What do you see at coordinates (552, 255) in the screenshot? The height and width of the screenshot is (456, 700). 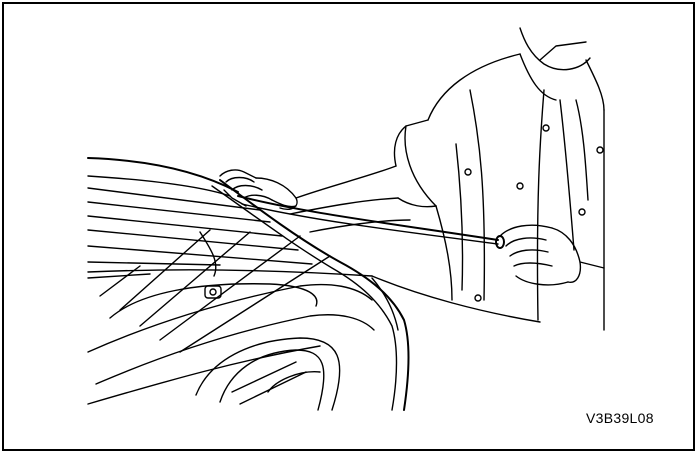 I see `right-hand` at bounding box center [552, 255].